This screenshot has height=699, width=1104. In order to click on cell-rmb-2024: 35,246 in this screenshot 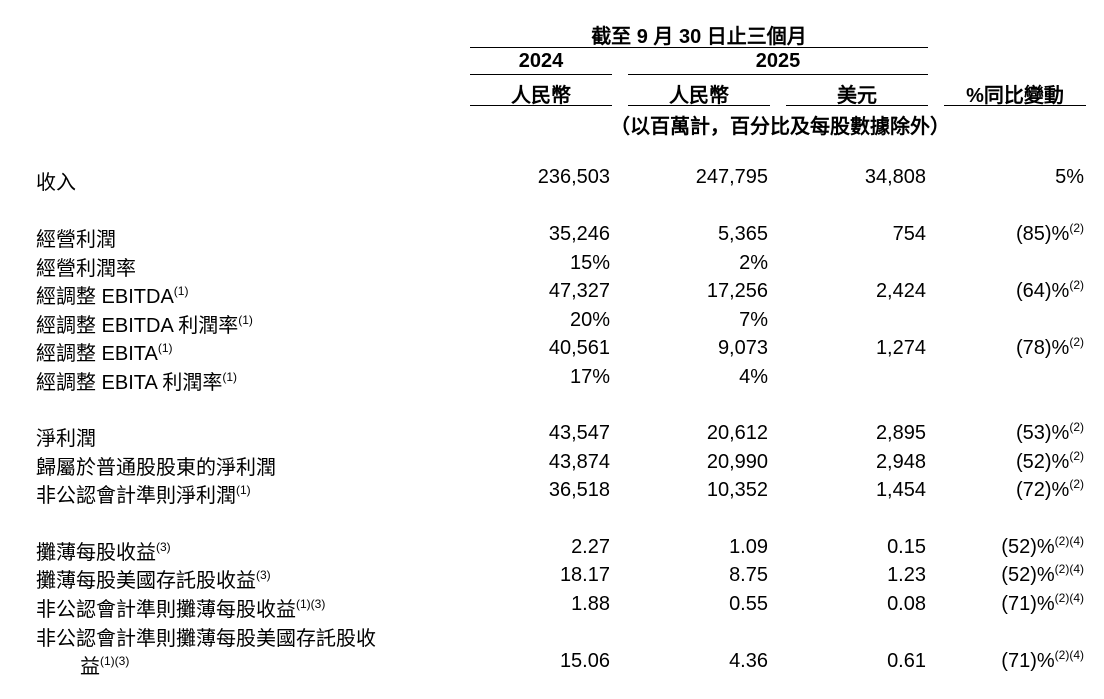, I will do `click(579, 234)`.